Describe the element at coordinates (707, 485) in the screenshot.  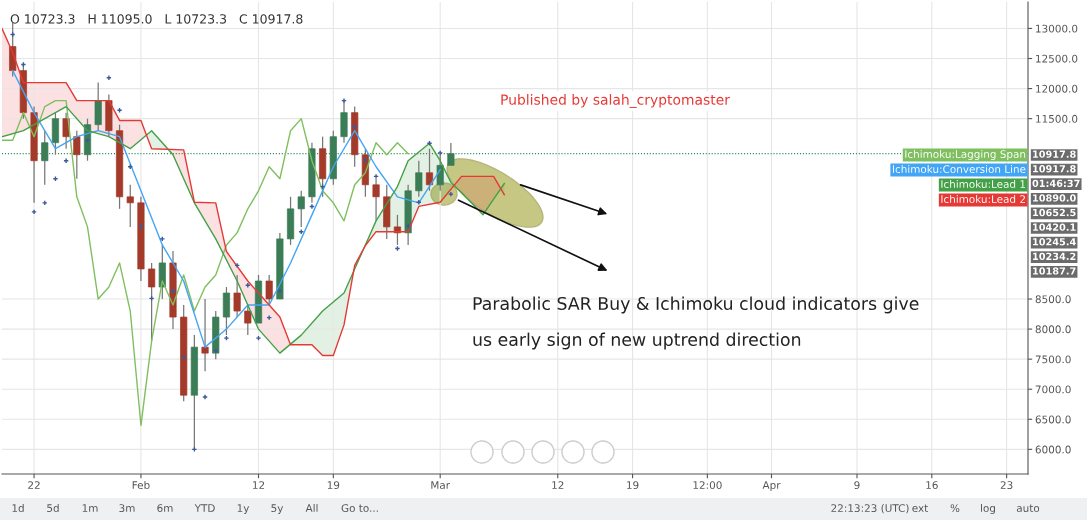
I see `x-tick-label: 12:00` at that location.